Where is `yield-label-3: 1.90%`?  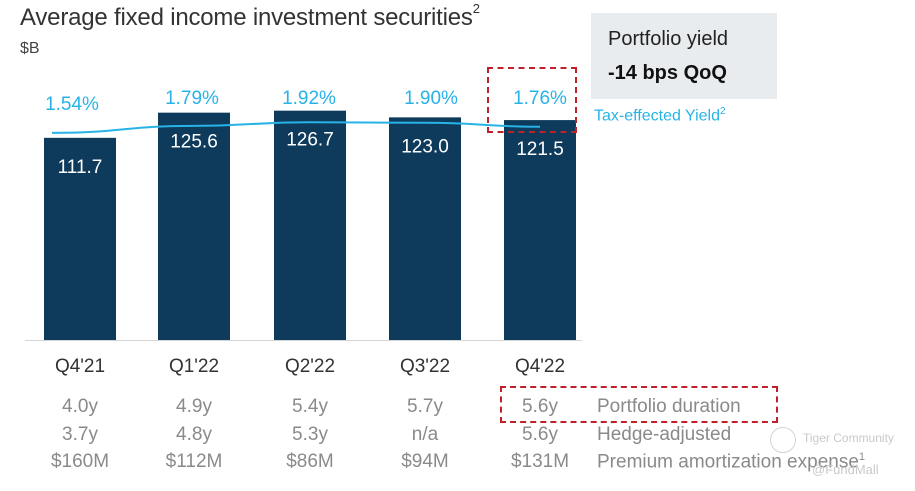 yield-label-3: 1.90% is located at coordinates (431, 98).